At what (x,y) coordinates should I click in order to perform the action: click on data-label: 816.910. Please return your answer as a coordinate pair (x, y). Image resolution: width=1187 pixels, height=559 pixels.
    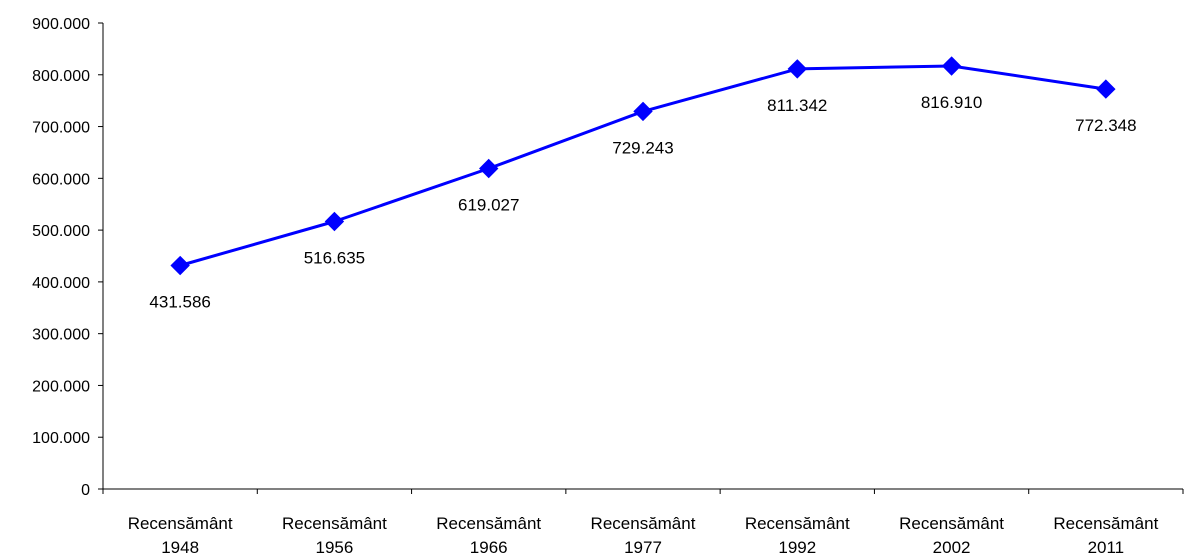
    Looking at the image, I should click on (951, 102).